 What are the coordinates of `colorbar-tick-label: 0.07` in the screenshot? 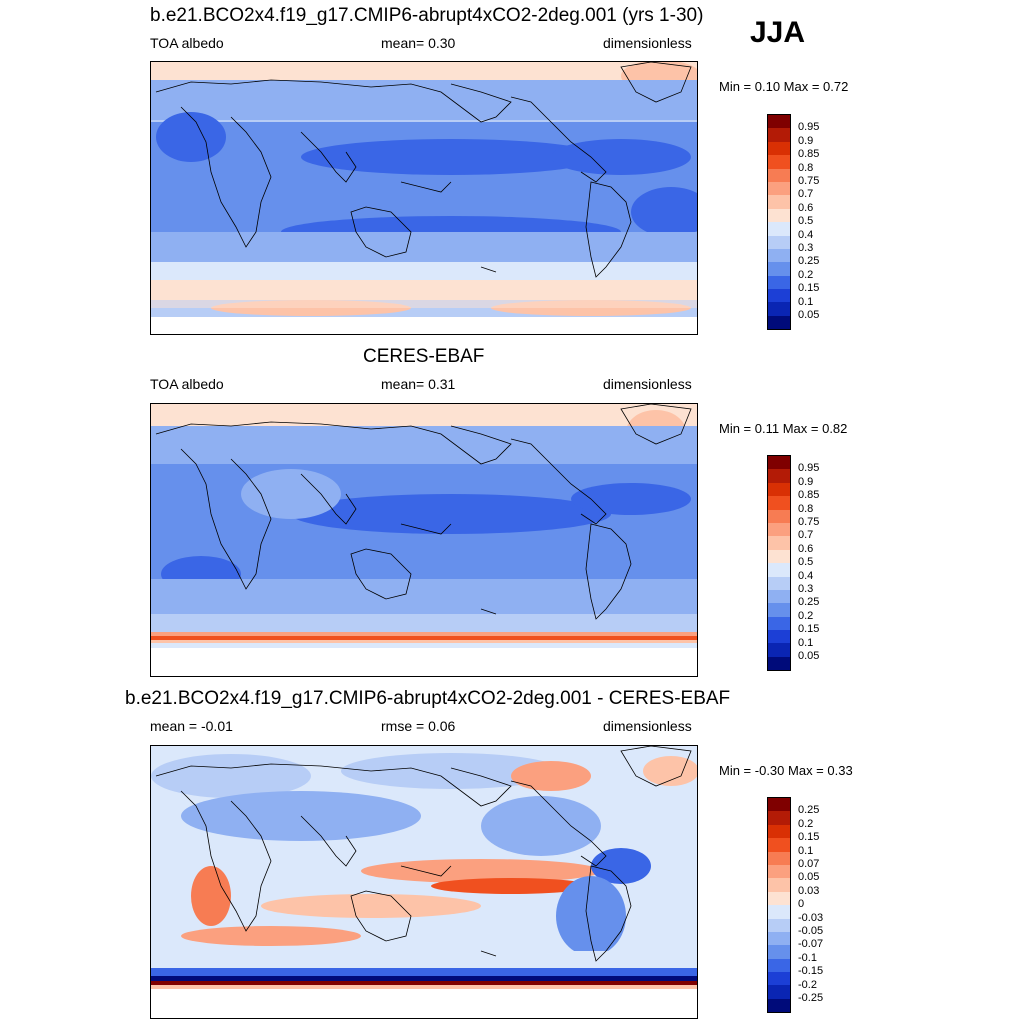 It's located at (809, 864).